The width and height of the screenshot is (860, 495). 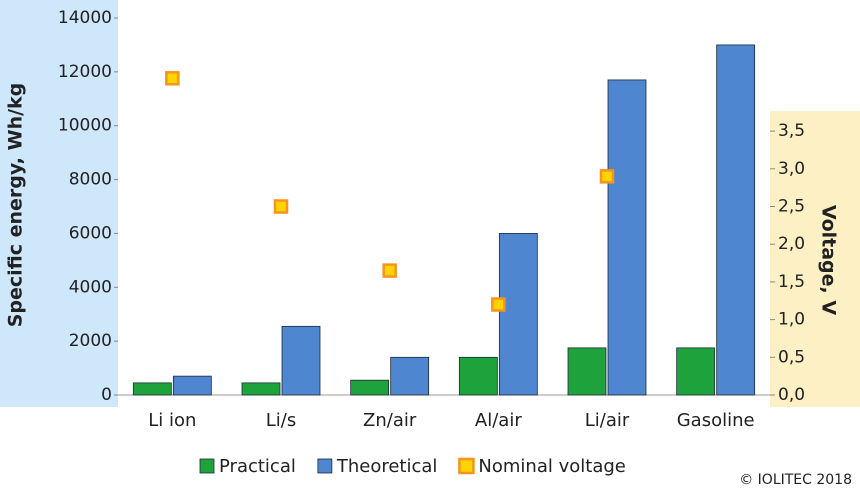 I want to click on x-tick-label: Li/air, so click(x=607, y=420).